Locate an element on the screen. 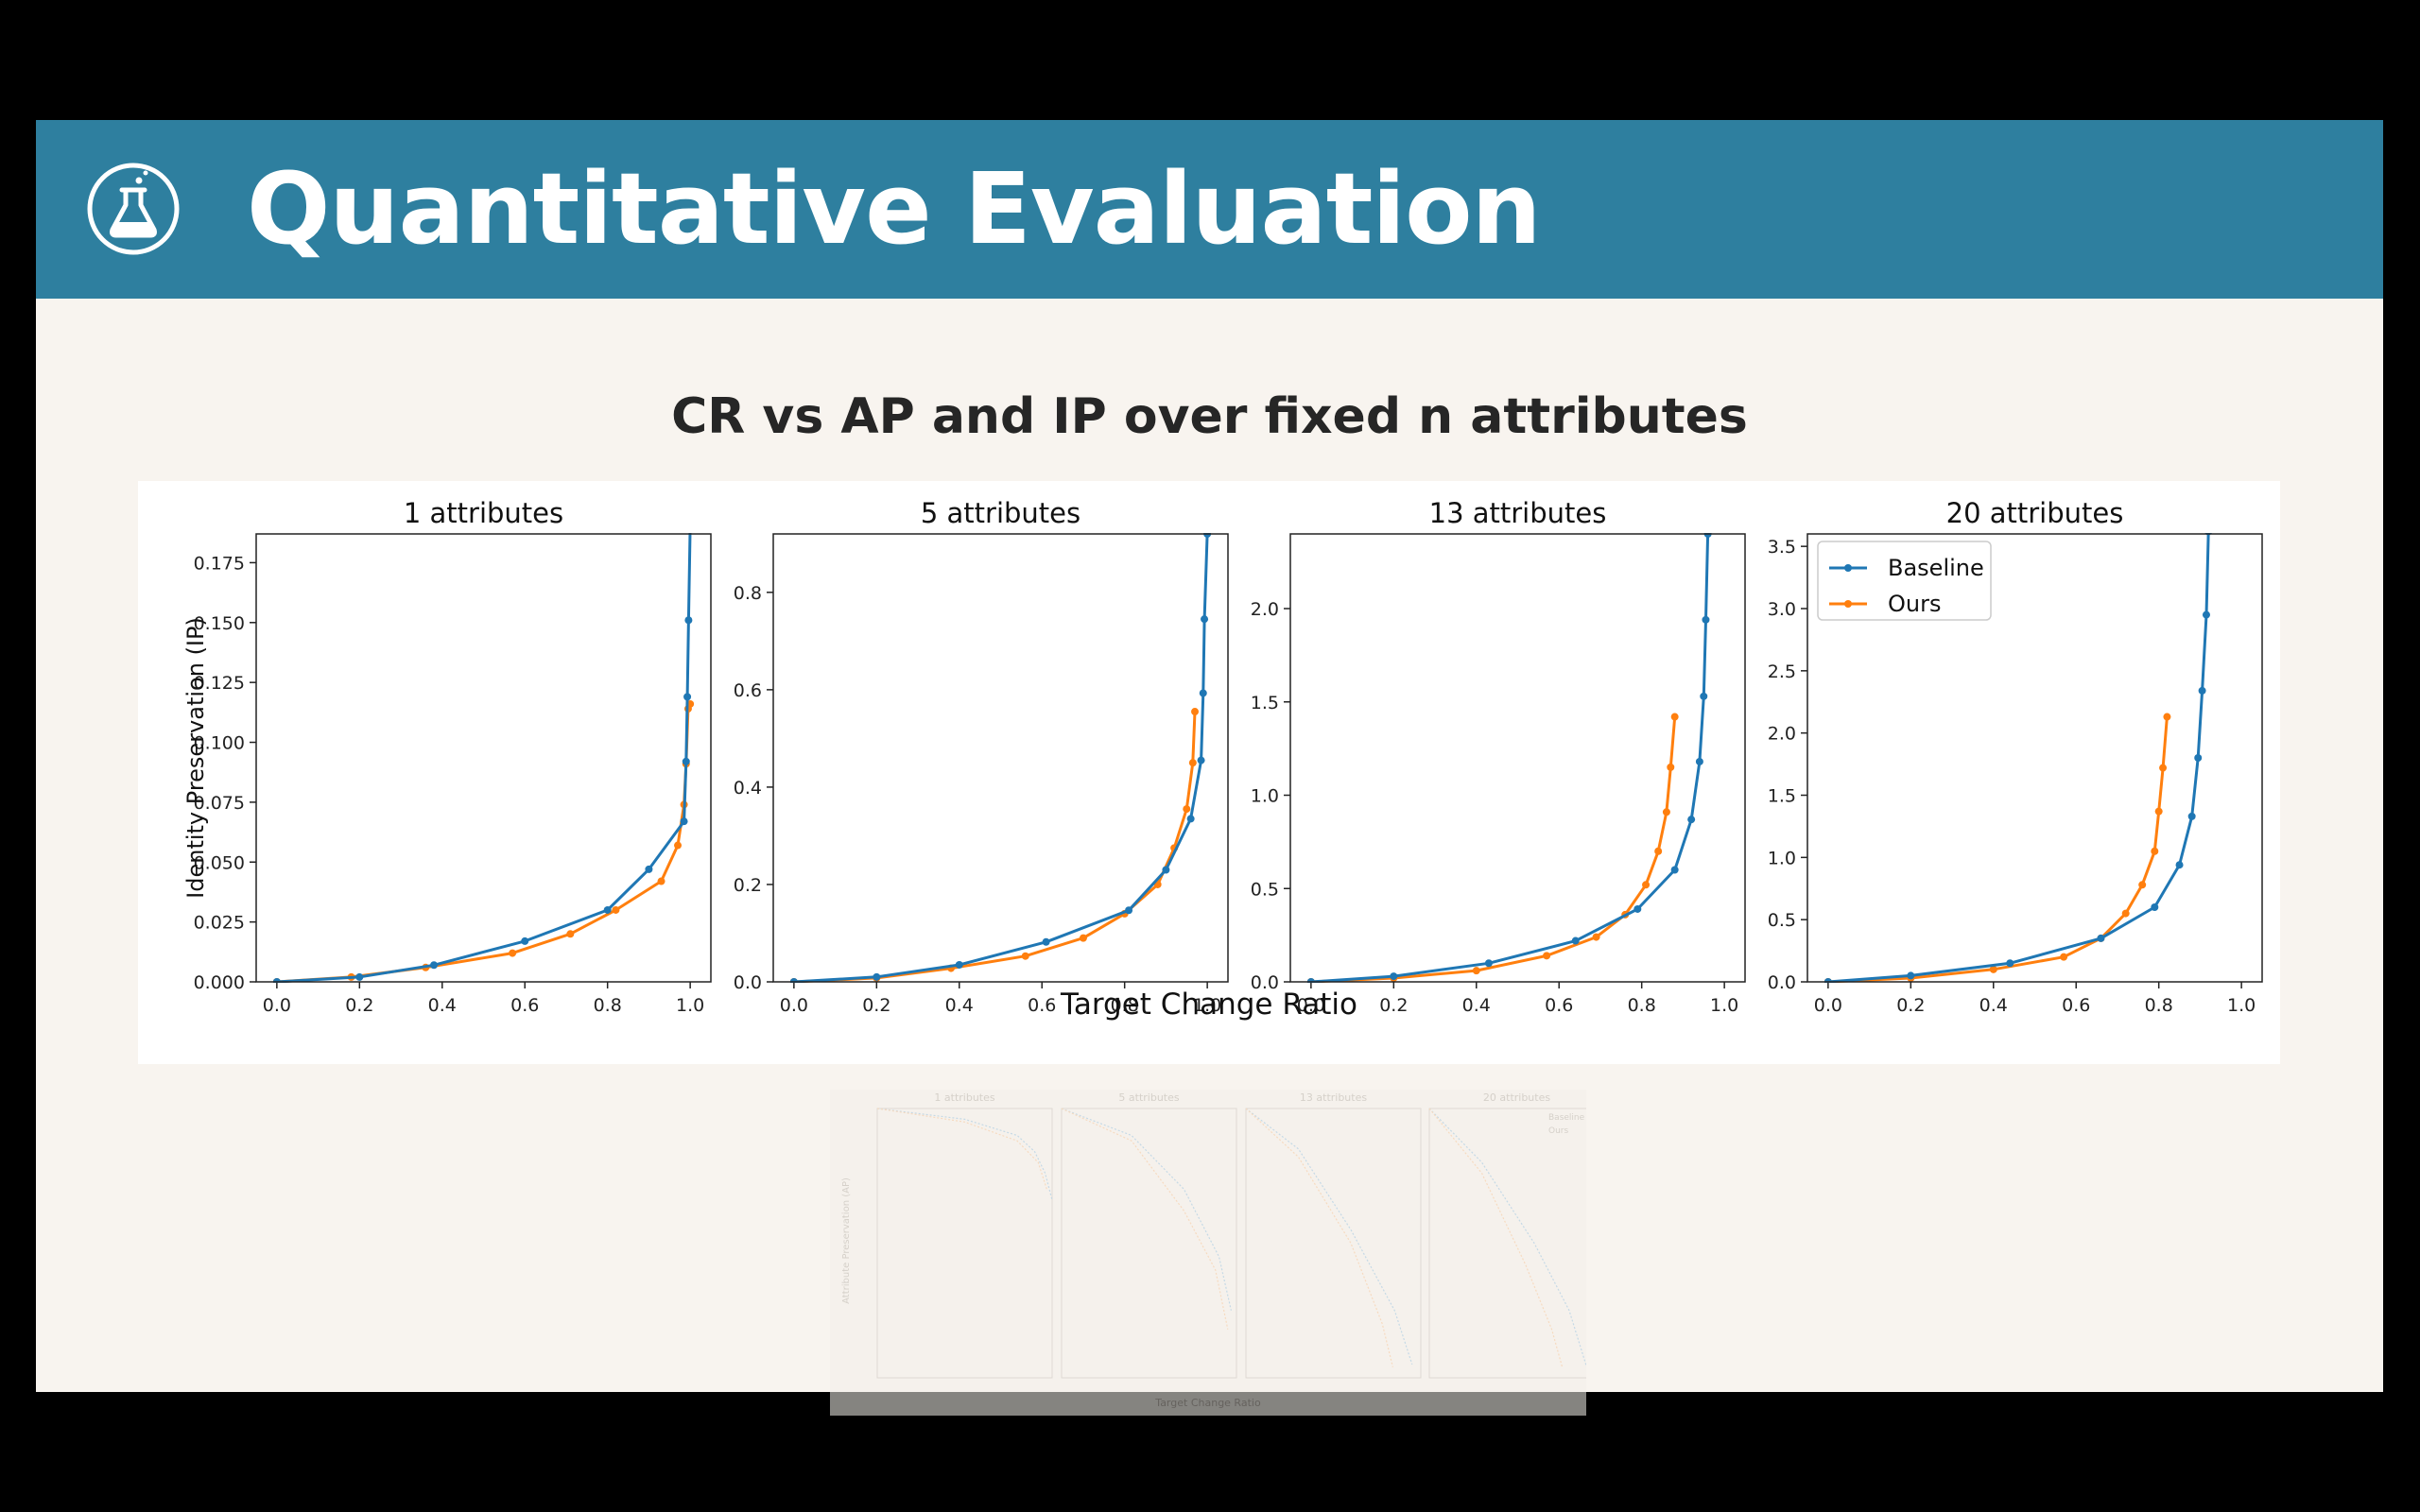  y-tick-label: 1.5 is located at coordinates (1265, 703).